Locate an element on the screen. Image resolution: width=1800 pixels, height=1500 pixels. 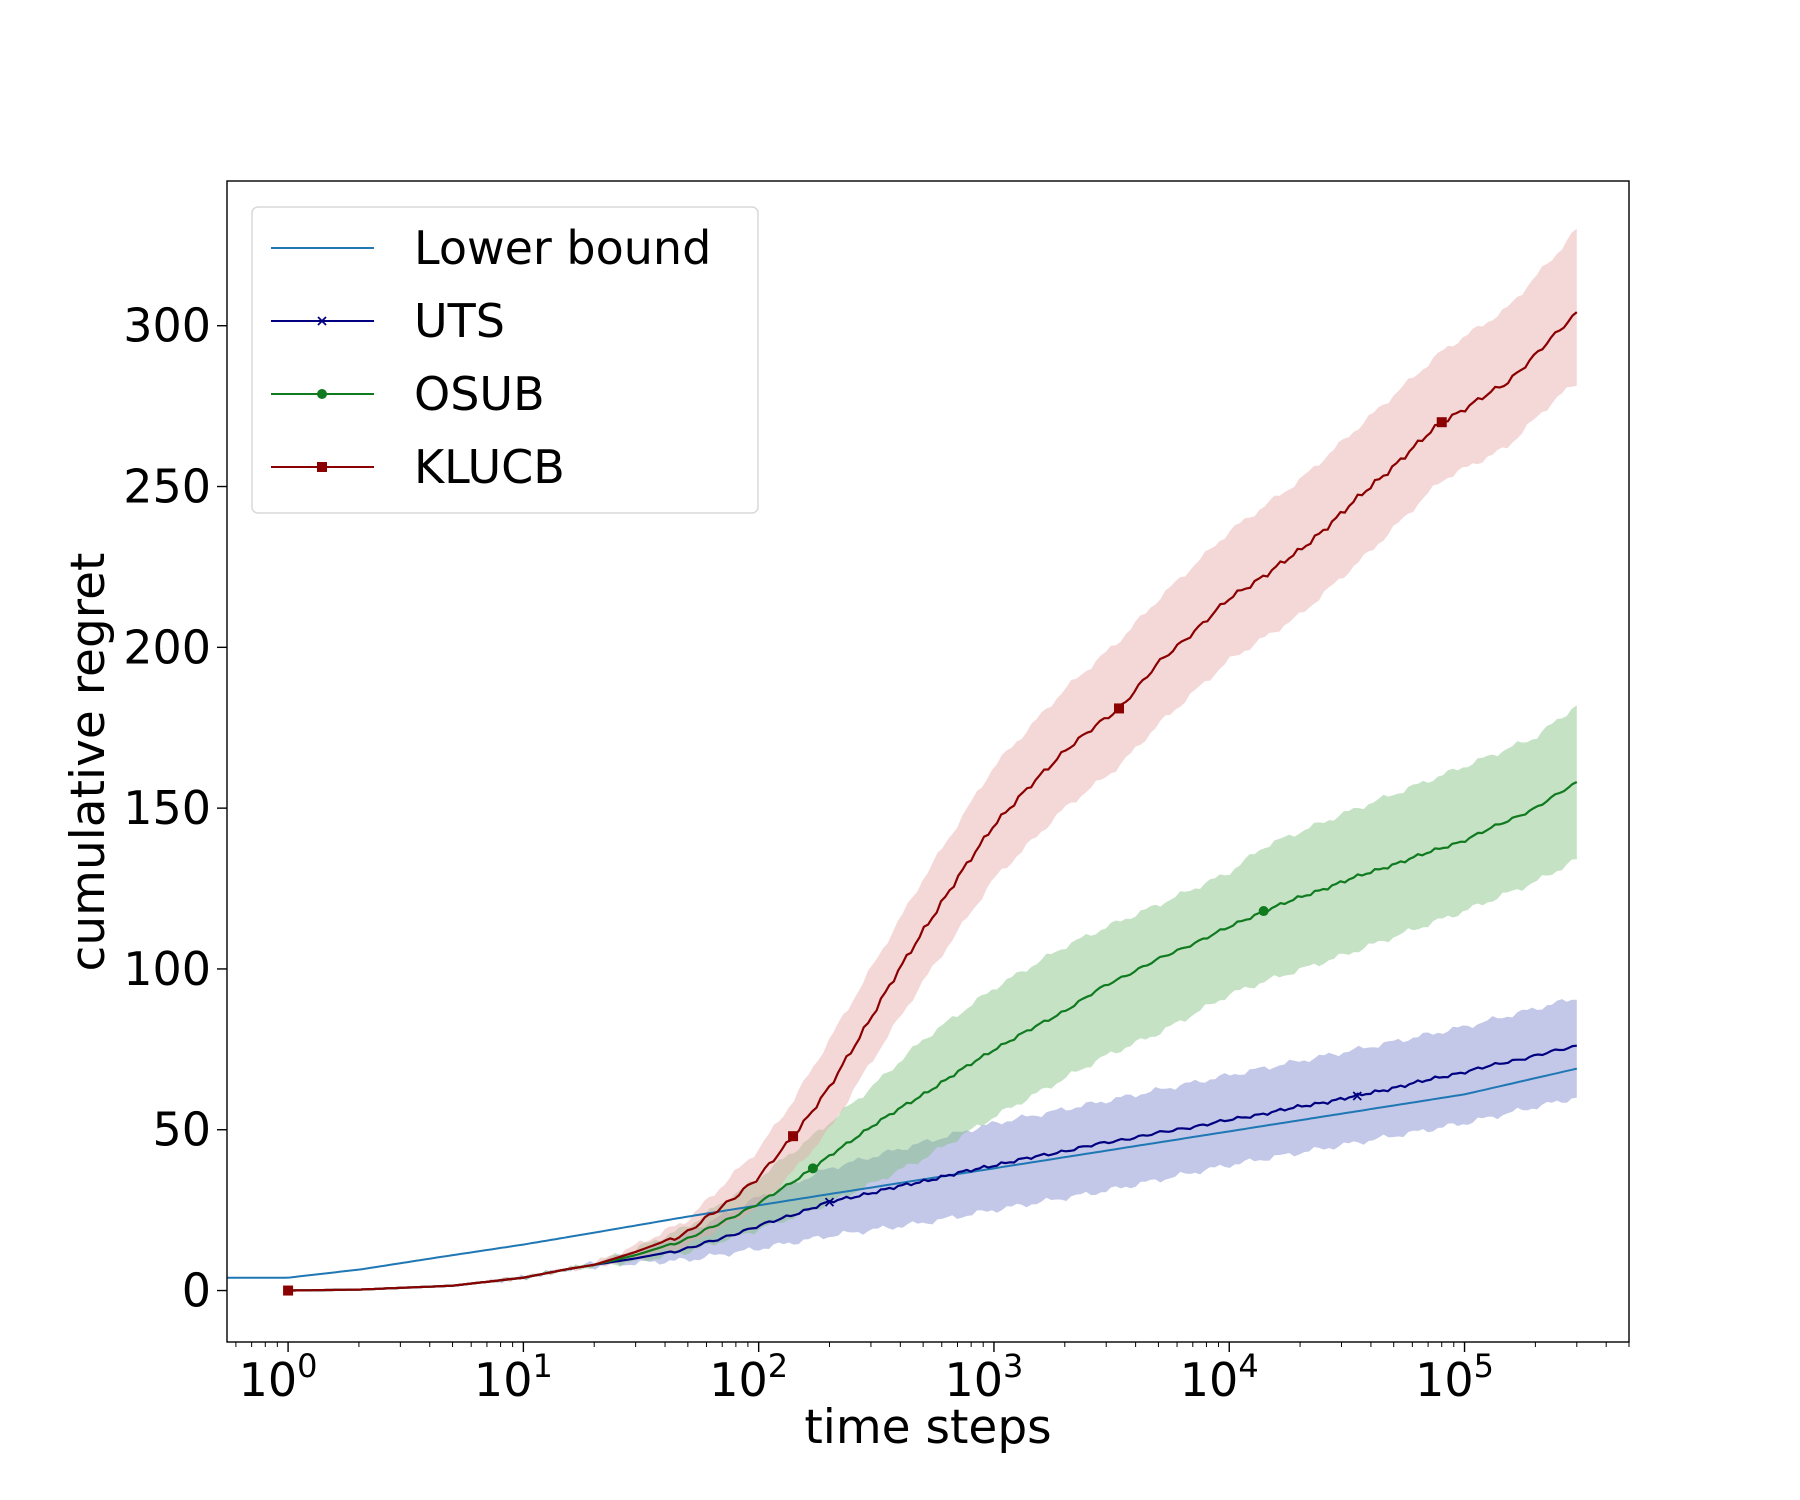
marker-uts-1-stroke-b is located at coordinates (1357, 1096).